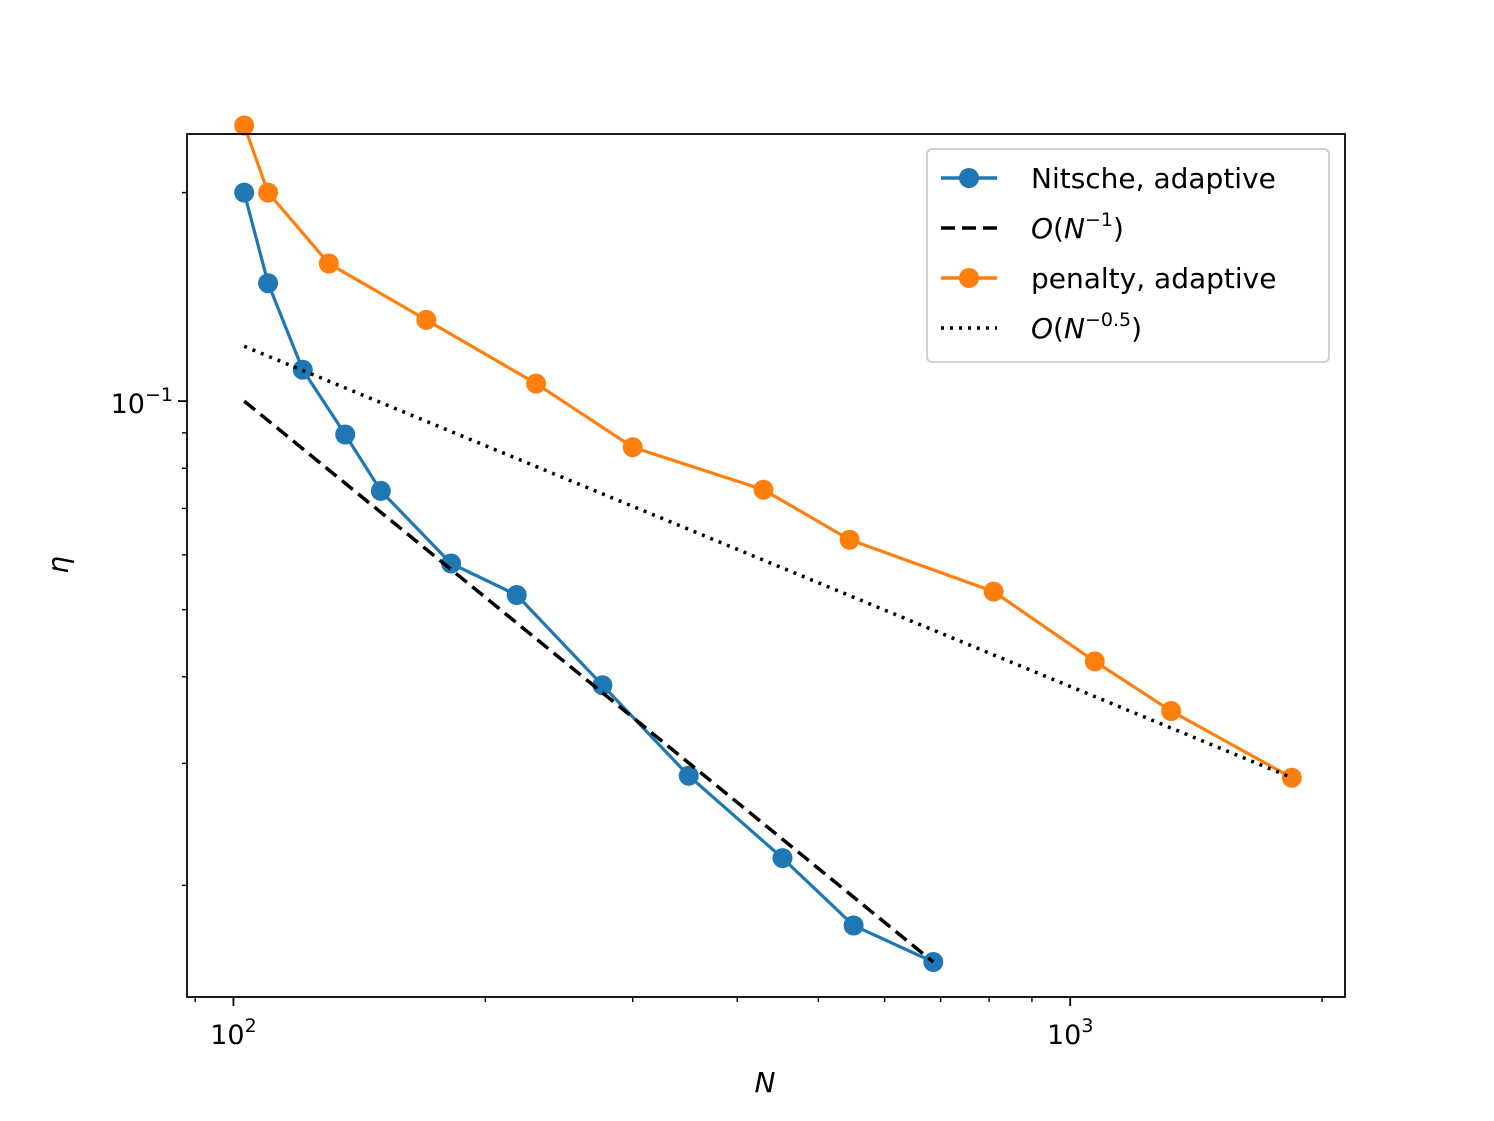 This screenshot has height=1121, width=1494. I want to click on y-axis-label: η, so click(58, 565).